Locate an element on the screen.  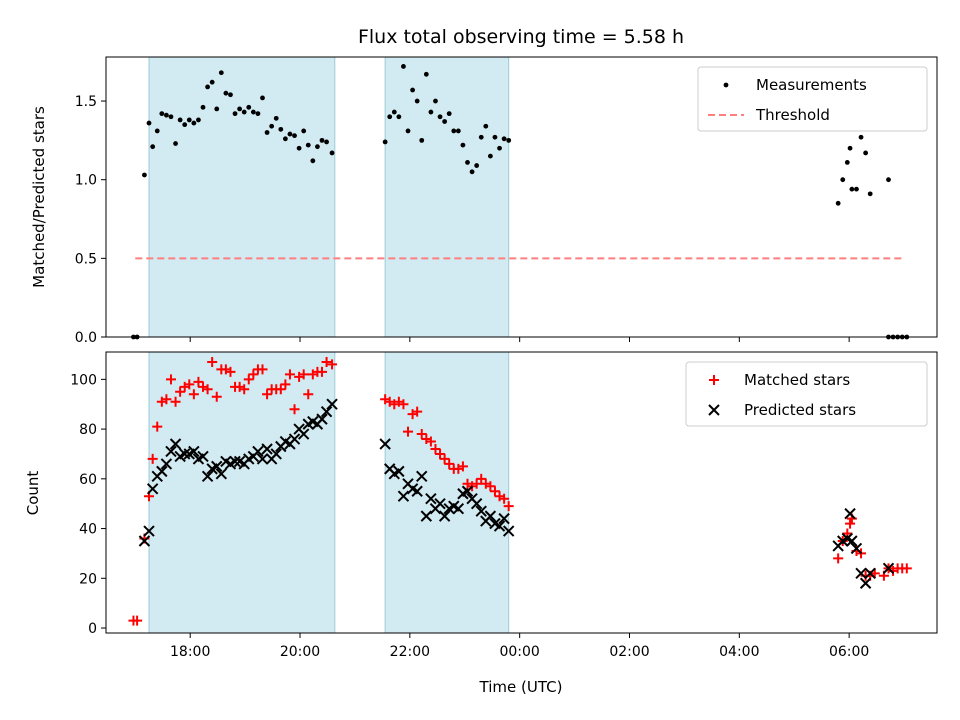
y-tick-label: 40 is located at coordinates (88, 530).